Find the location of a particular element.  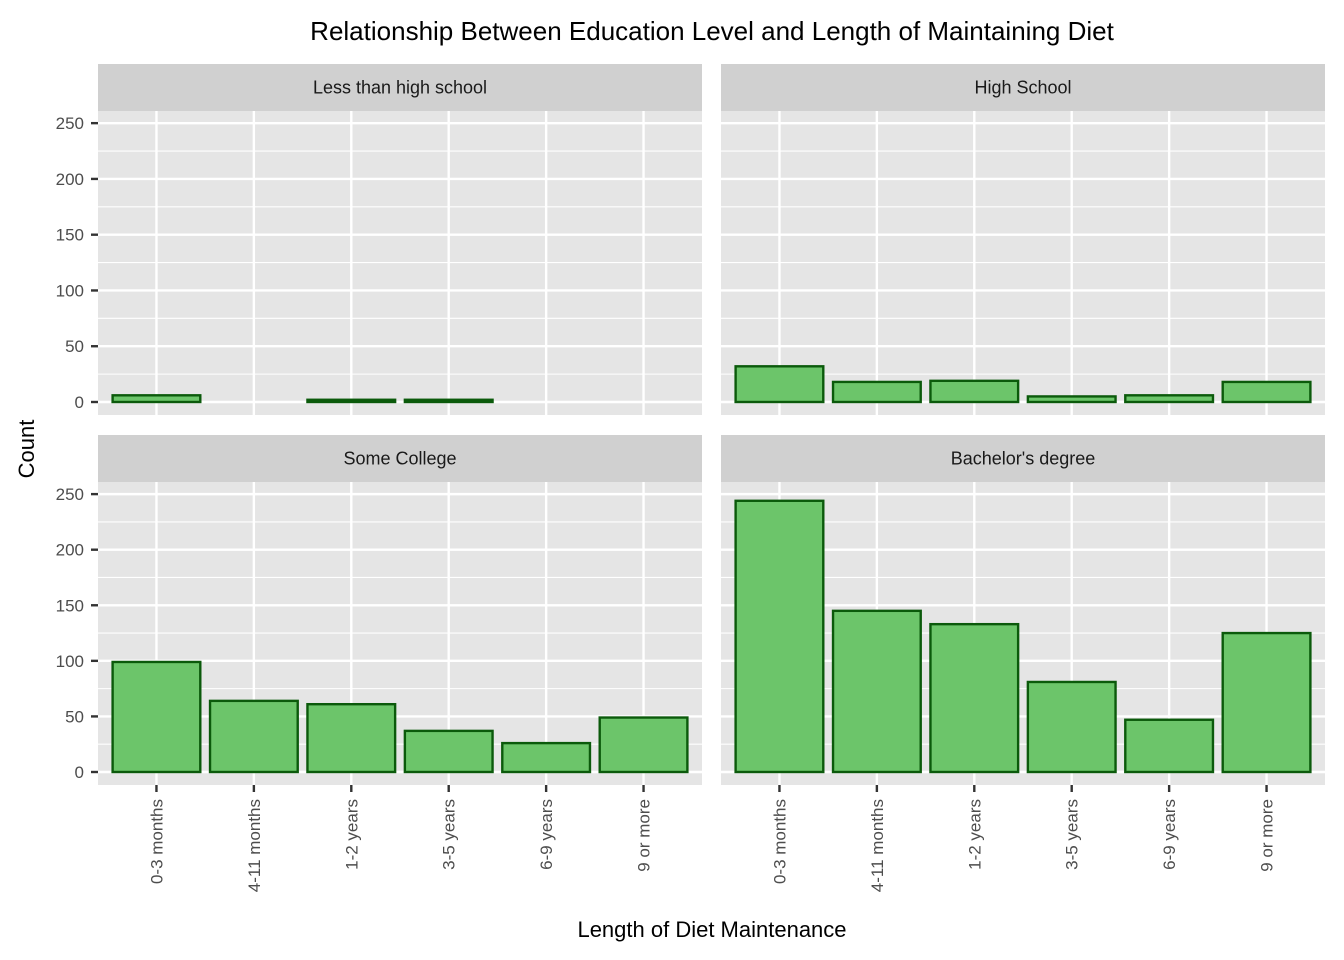

facet-strip-label: Bachelor's degree is located at coordinates (1023, 459).